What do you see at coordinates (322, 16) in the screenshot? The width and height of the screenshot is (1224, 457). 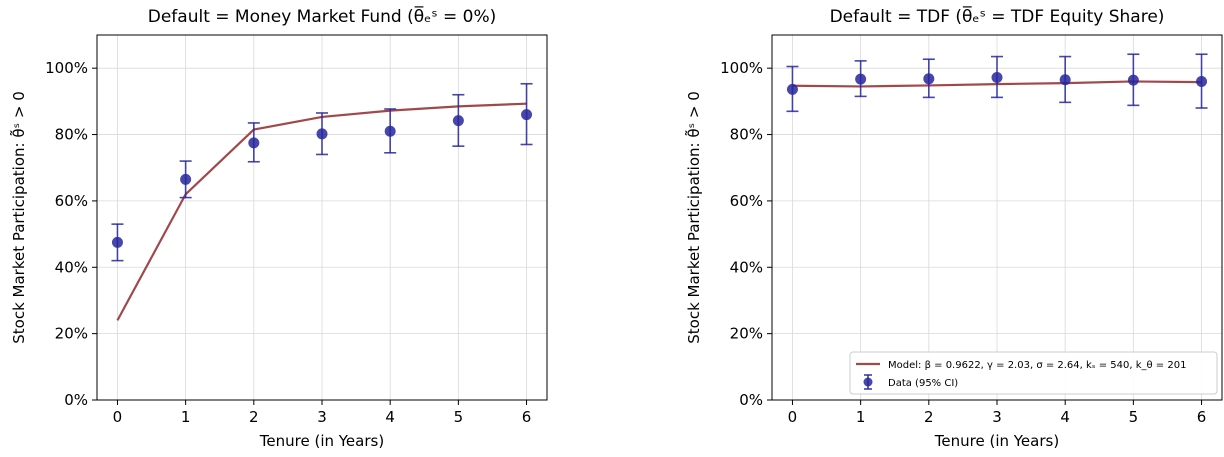 I see `chart-title: Default = Money Market Fund (θ̅ₑˢ = 0%)` at bounding box center [322, 16].